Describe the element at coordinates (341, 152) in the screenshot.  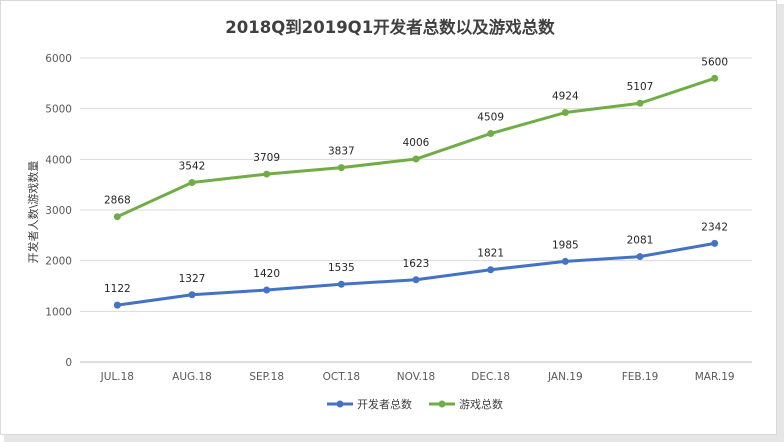
I see `data-label-s1-3: 3837` at that location.